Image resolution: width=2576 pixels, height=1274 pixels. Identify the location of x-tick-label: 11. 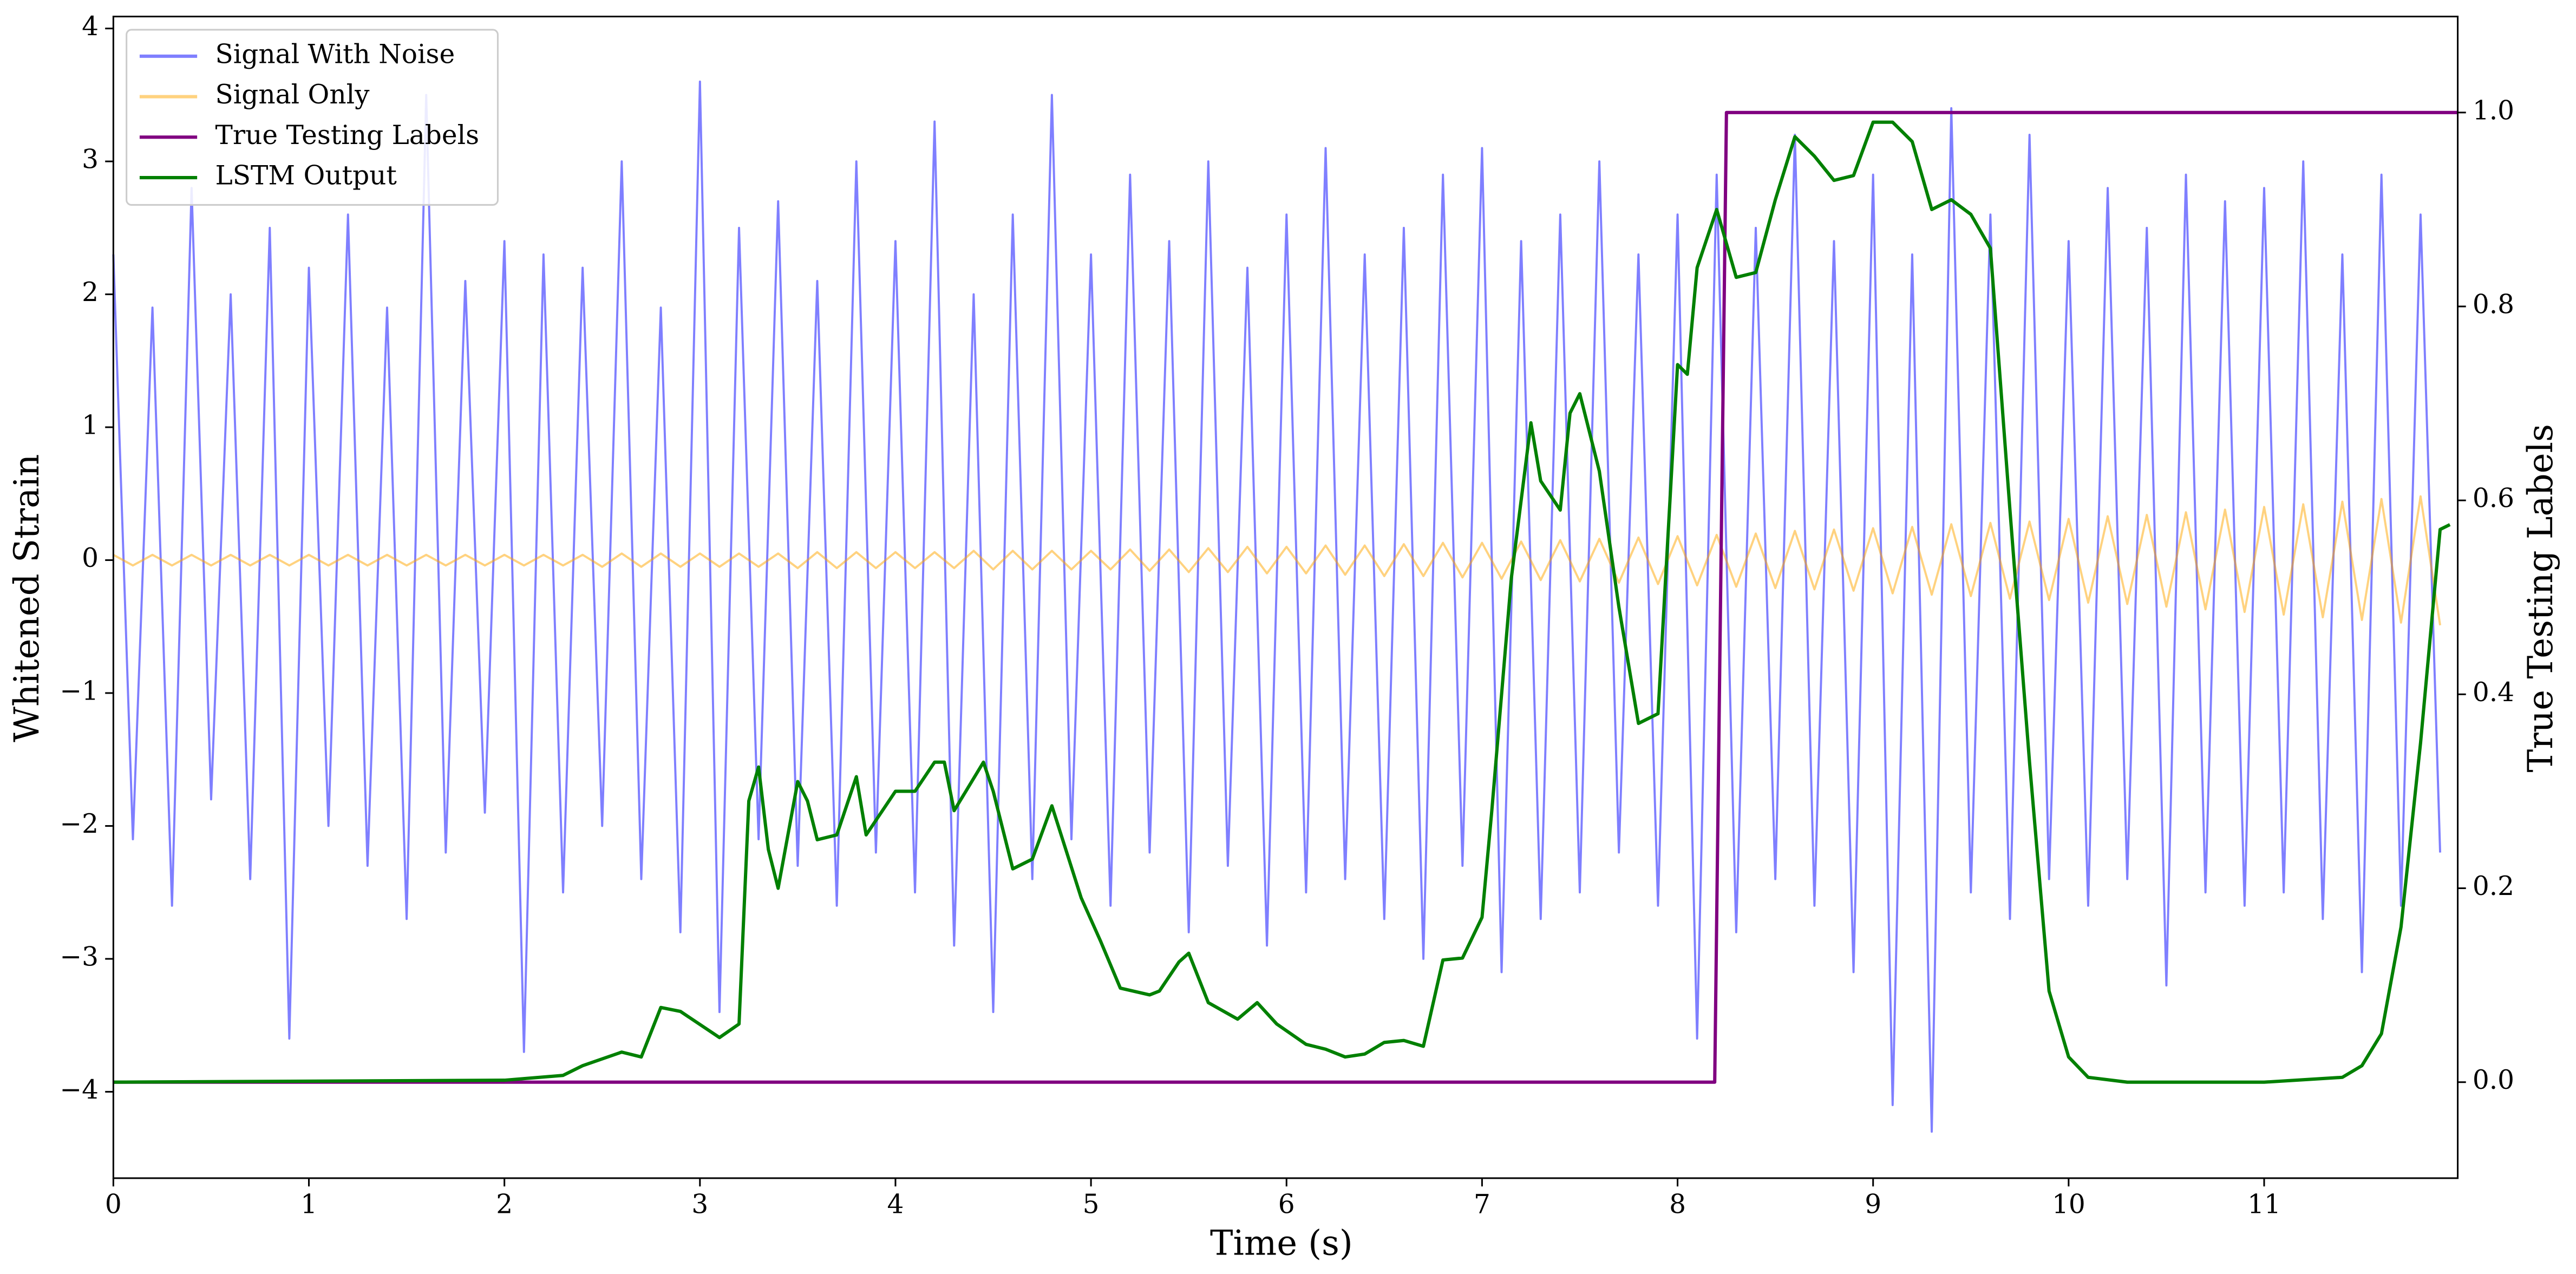
(2264, 1204).